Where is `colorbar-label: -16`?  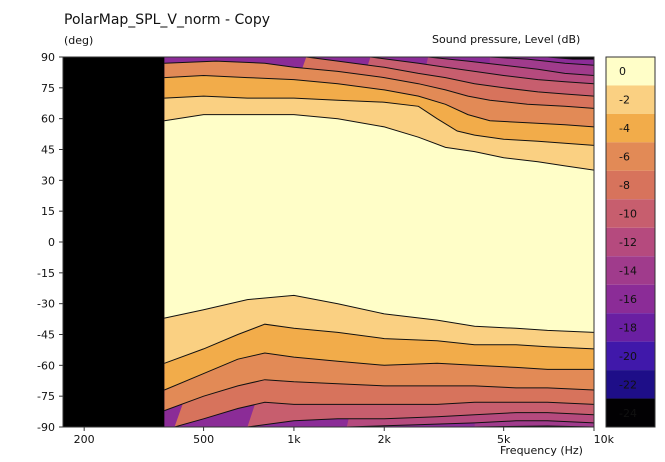
colorbar-label: -16 is located at coordinates (628, 299).